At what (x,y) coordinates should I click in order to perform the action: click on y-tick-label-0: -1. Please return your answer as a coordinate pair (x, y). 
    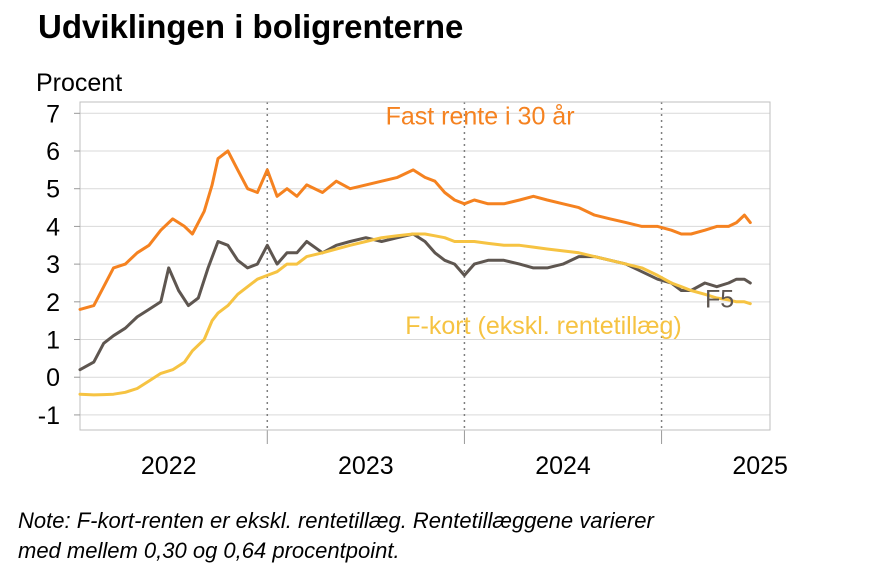
    Looking at the image, I should click on (49, 416).